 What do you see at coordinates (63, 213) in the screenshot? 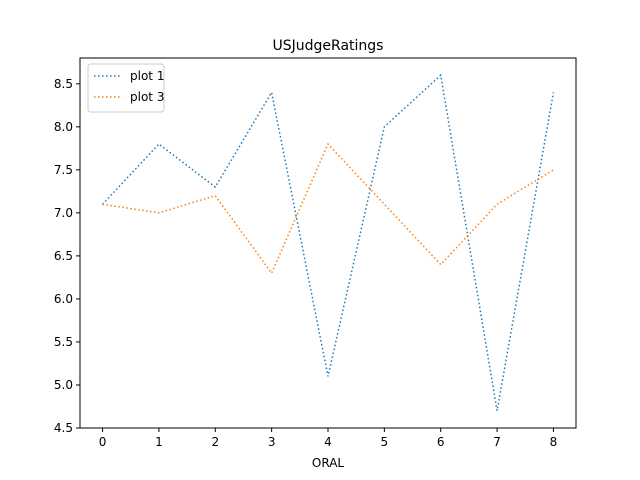
I see `y-tick-label: 7.0` at bounding box center [63, 213].